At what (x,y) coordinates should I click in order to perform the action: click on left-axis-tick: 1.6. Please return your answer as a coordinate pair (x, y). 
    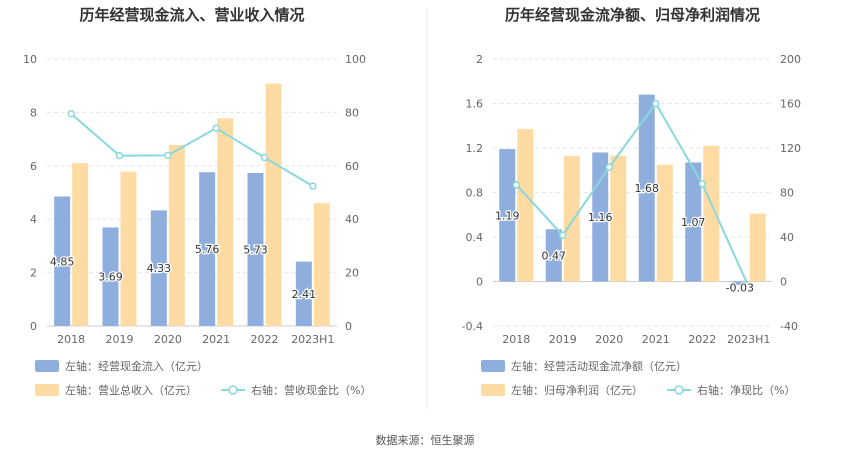
    Looking at the image, I should click on (475, 104).